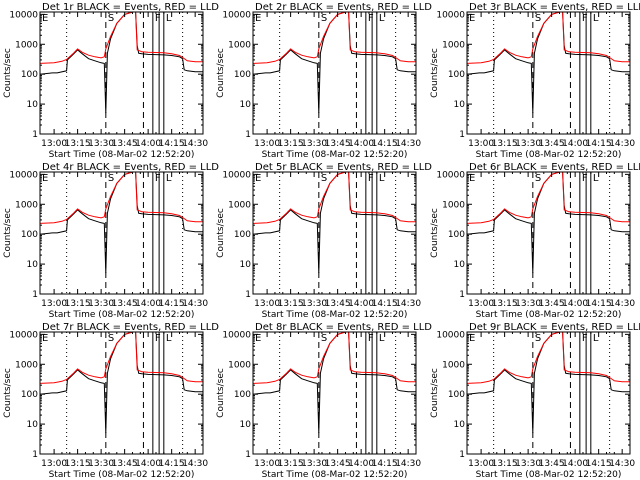 Image resolution: width=640 pixels, height=480 pixels. I want to click on panel-title: Det 7r BLACK = Events, RED = LLD, so click(130, 327).